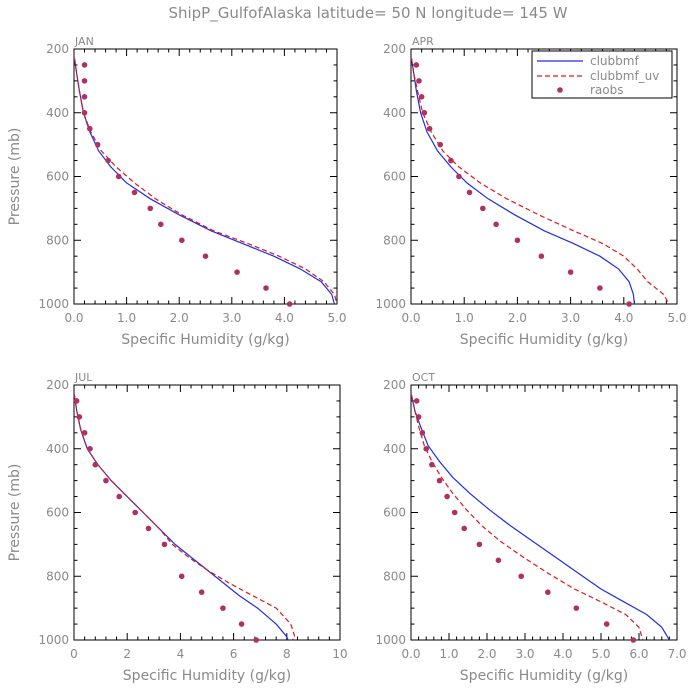  I want to click on x-tick-label: 2.0, so click(179, 318).